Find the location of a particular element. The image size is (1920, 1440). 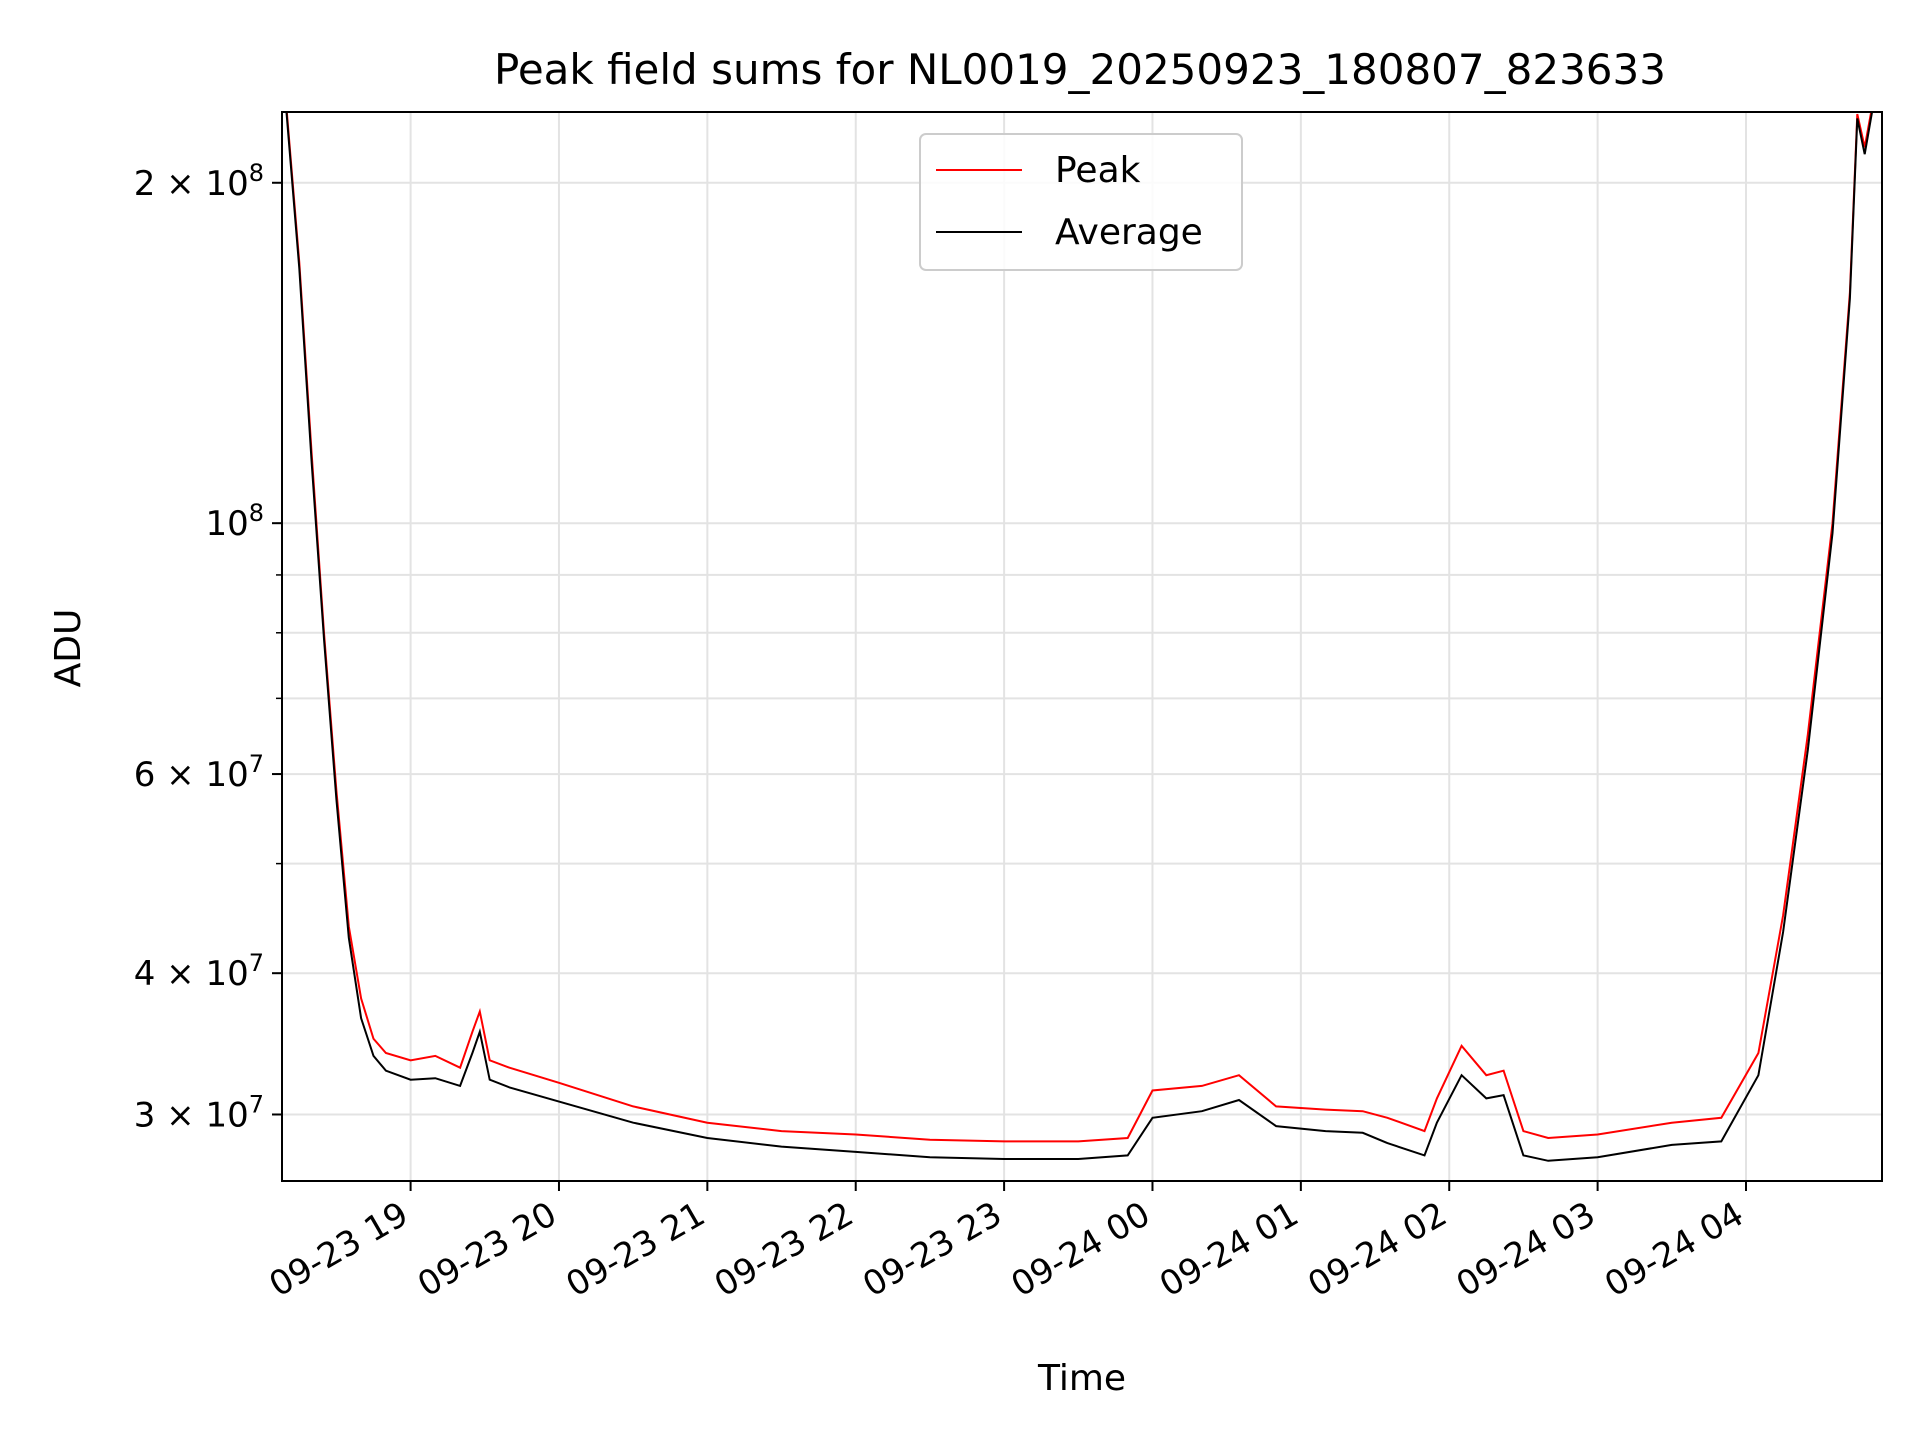

legend: Peak Average is located at coordinates (1081, 202).